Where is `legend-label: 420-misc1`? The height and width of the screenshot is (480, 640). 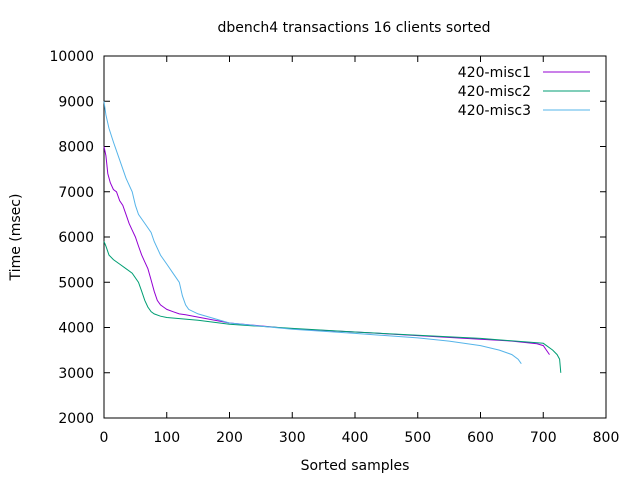 legend-label: 420-misc1 is located at coordinates (494, 73).